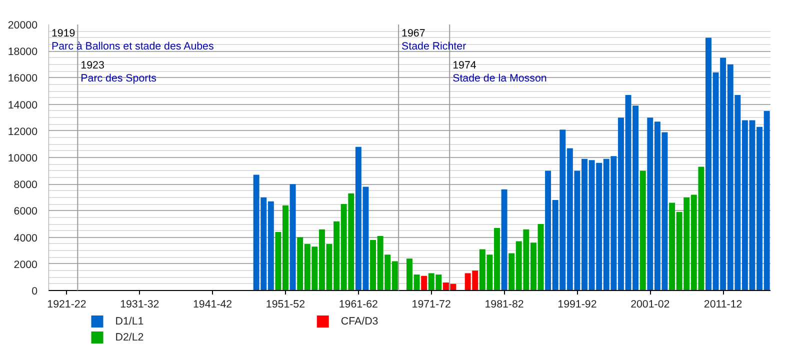 Image resolution: width=800 pixels, height=350 pixels. What do you see at coordinates (26, 185) in the screenshot?
I see `y-tick-label: 8000` at bounding box center [26, 185].